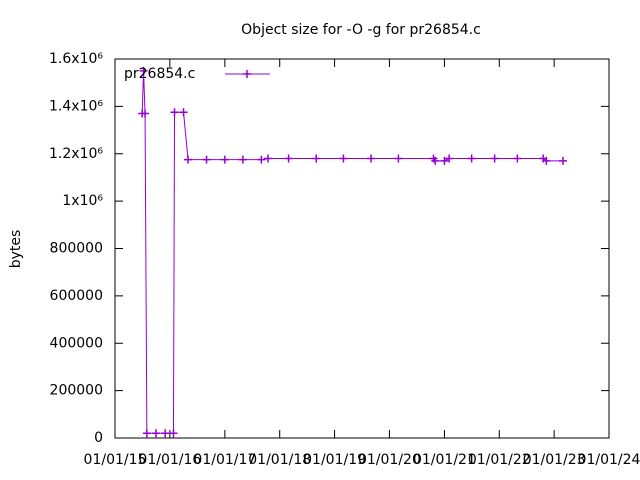 The width and height of the screenshot is (640, 480). I want to click on chart-title: Object size for -O -g for pr26854.c, so click(361, 30).